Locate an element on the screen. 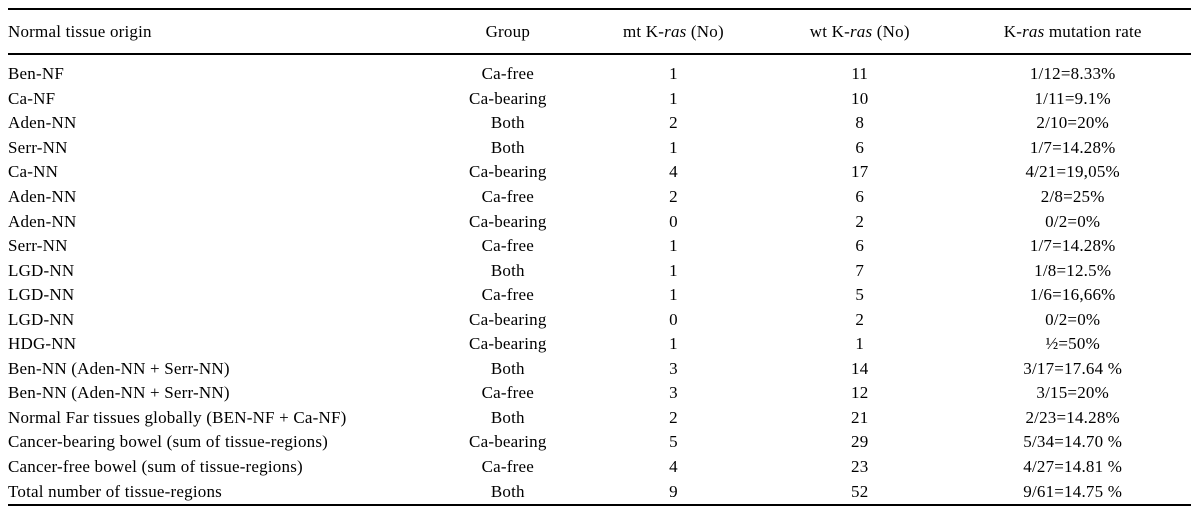  cell-rate: 3/15=20% is located at coordinates (1072, 393).